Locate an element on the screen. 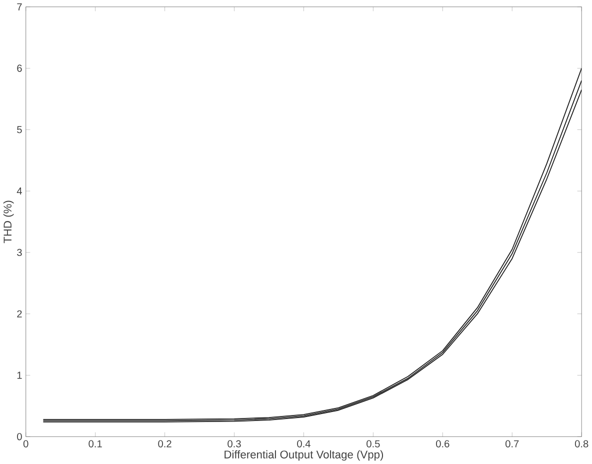 This screenshot has width=592, height=464. x-tick-label: 0.8 is located at coordinates (581, 444).